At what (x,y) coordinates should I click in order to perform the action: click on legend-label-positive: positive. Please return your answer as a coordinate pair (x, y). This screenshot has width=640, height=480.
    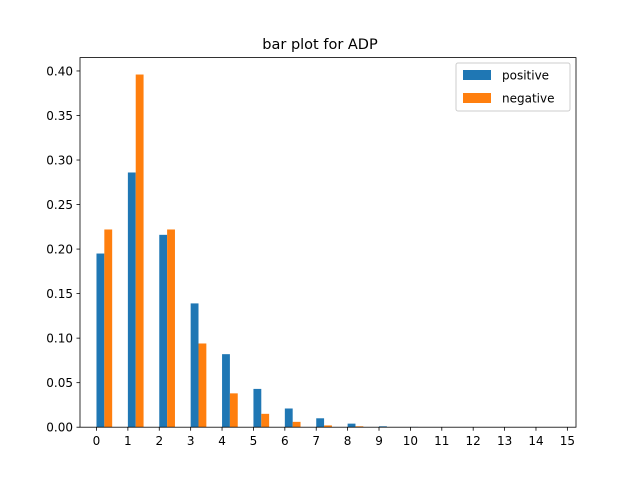
    Looking at the image, I should click on (525, 75).